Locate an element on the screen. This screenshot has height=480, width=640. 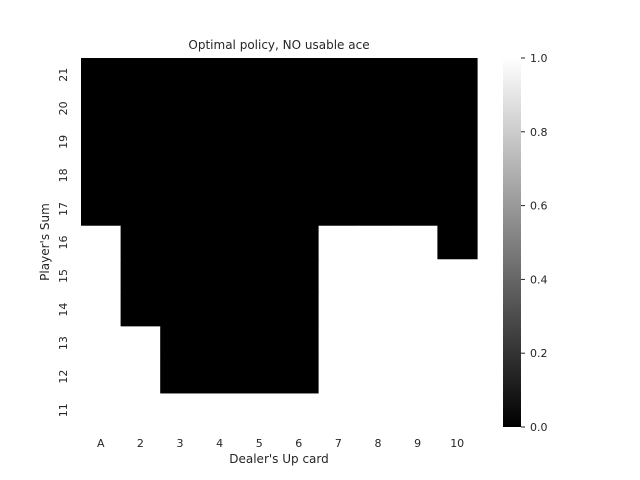
y-tick-label: 13 is located at coordinates (63, 343).